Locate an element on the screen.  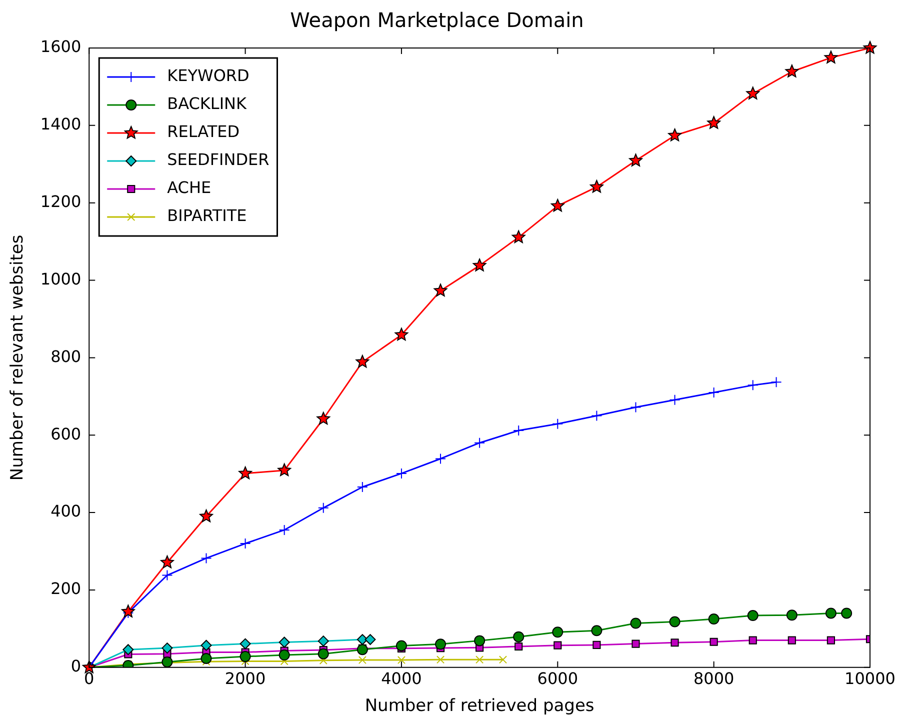
legend-label: RELATED is located at coordinates (203, 132).